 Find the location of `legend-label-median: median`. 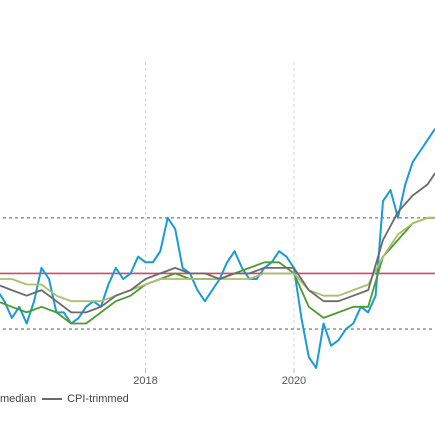

legend-label-median: median is located at coordinates (18, 399).